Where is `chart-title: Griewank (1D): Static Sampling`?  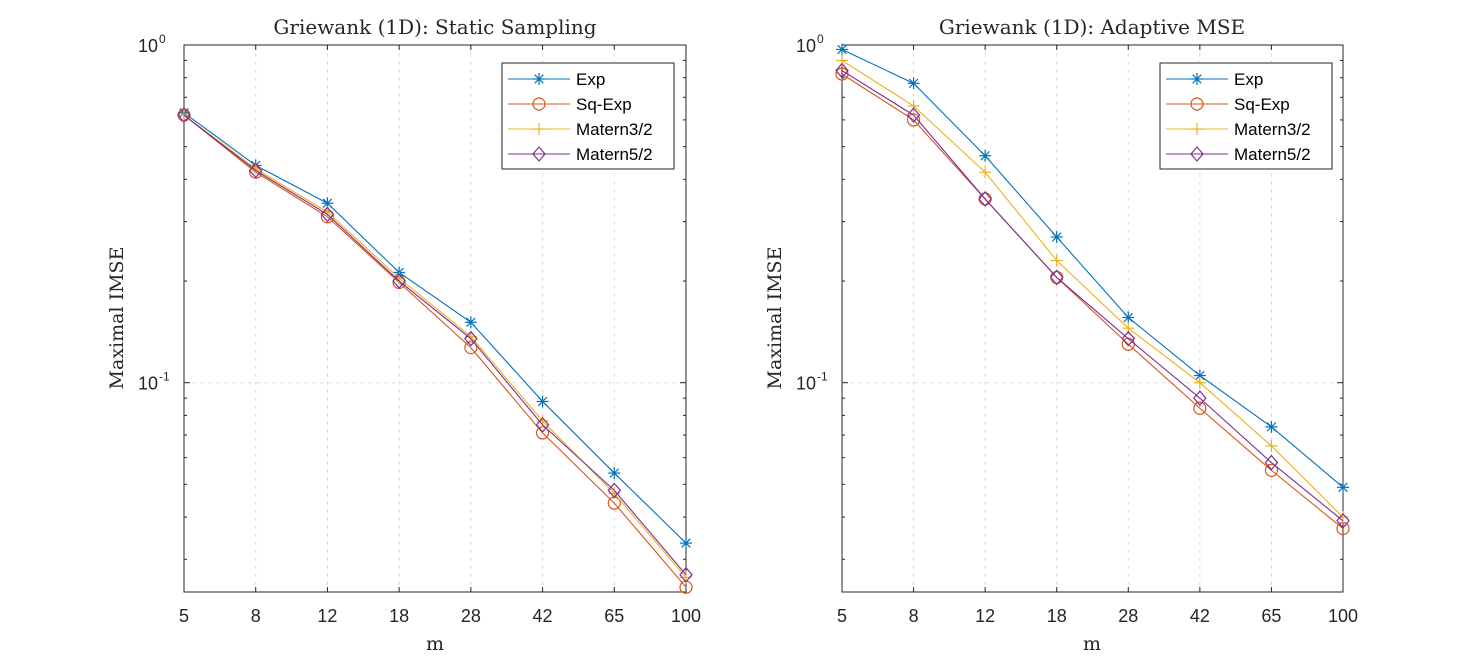
chart-title: Griewank (1D): Static Sampling is located at coordinates (434, 27).